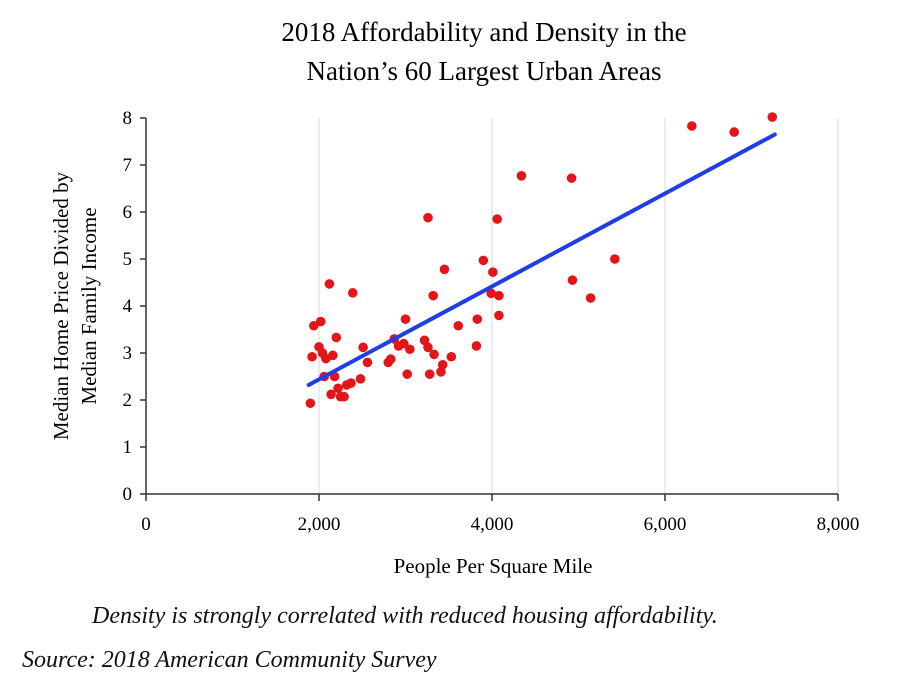  I want to click on y-tick-label-6: 6, so click(128, 212).